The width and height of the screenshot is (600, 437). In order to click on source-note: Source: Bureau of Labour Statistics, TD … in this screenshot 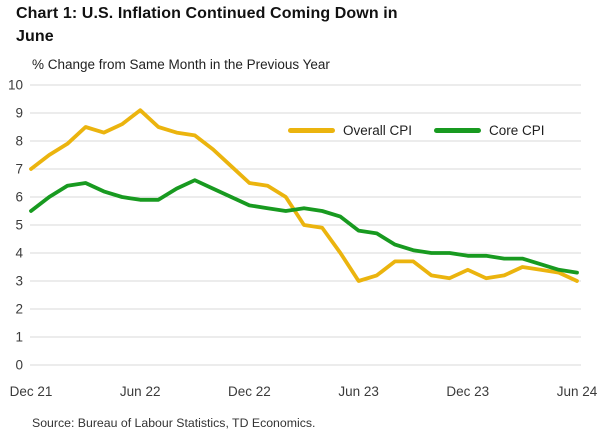, I will do `click(174, 423)`.